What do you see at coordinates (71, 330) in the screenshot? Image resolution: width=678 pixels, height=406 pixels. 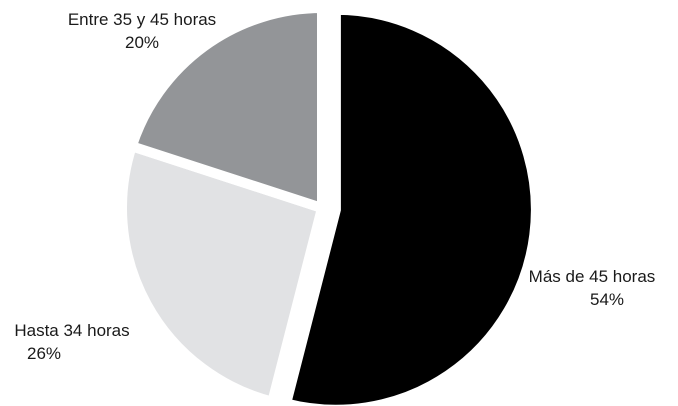 I see `slice-label-hasta-34-horas: Hasta 34 horas` at bounding box center [71, 330].